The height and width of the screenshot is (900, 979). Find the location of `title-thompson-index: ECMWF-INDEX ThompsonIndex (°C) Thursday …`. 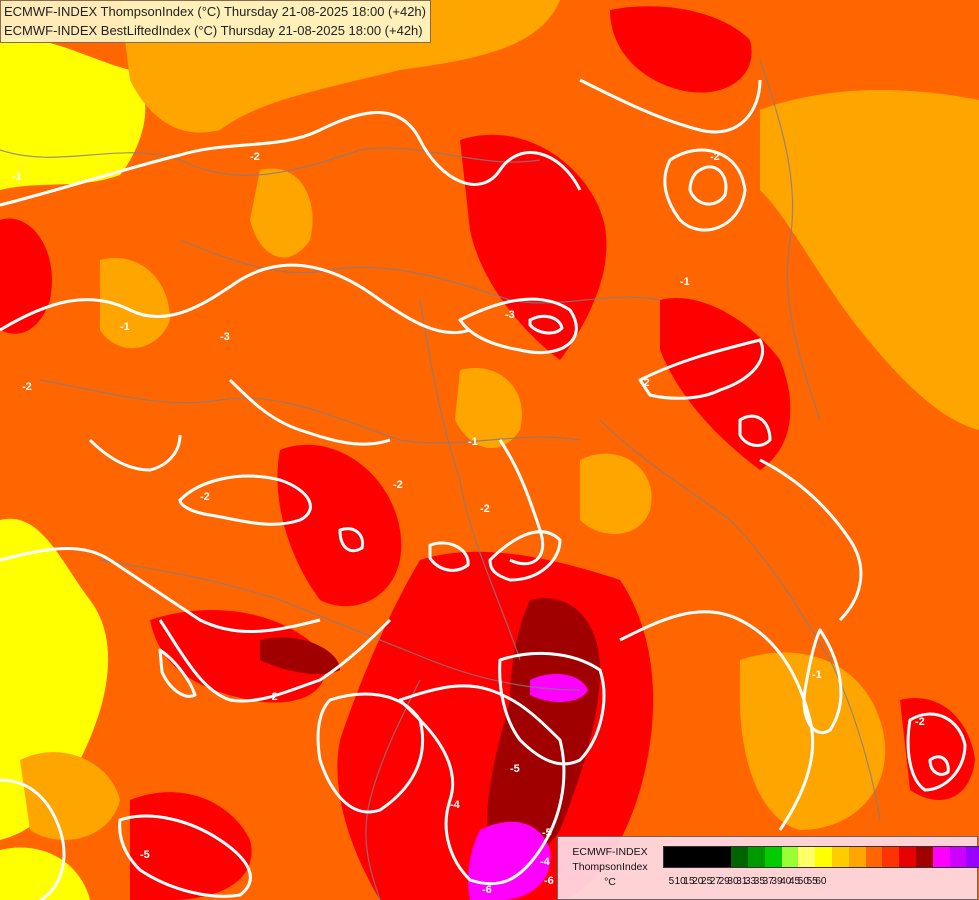

title-thompson-index: ECMWF-INDEX ThompsonIndex (°C) Thursday … is located at coordinates (215, 11).